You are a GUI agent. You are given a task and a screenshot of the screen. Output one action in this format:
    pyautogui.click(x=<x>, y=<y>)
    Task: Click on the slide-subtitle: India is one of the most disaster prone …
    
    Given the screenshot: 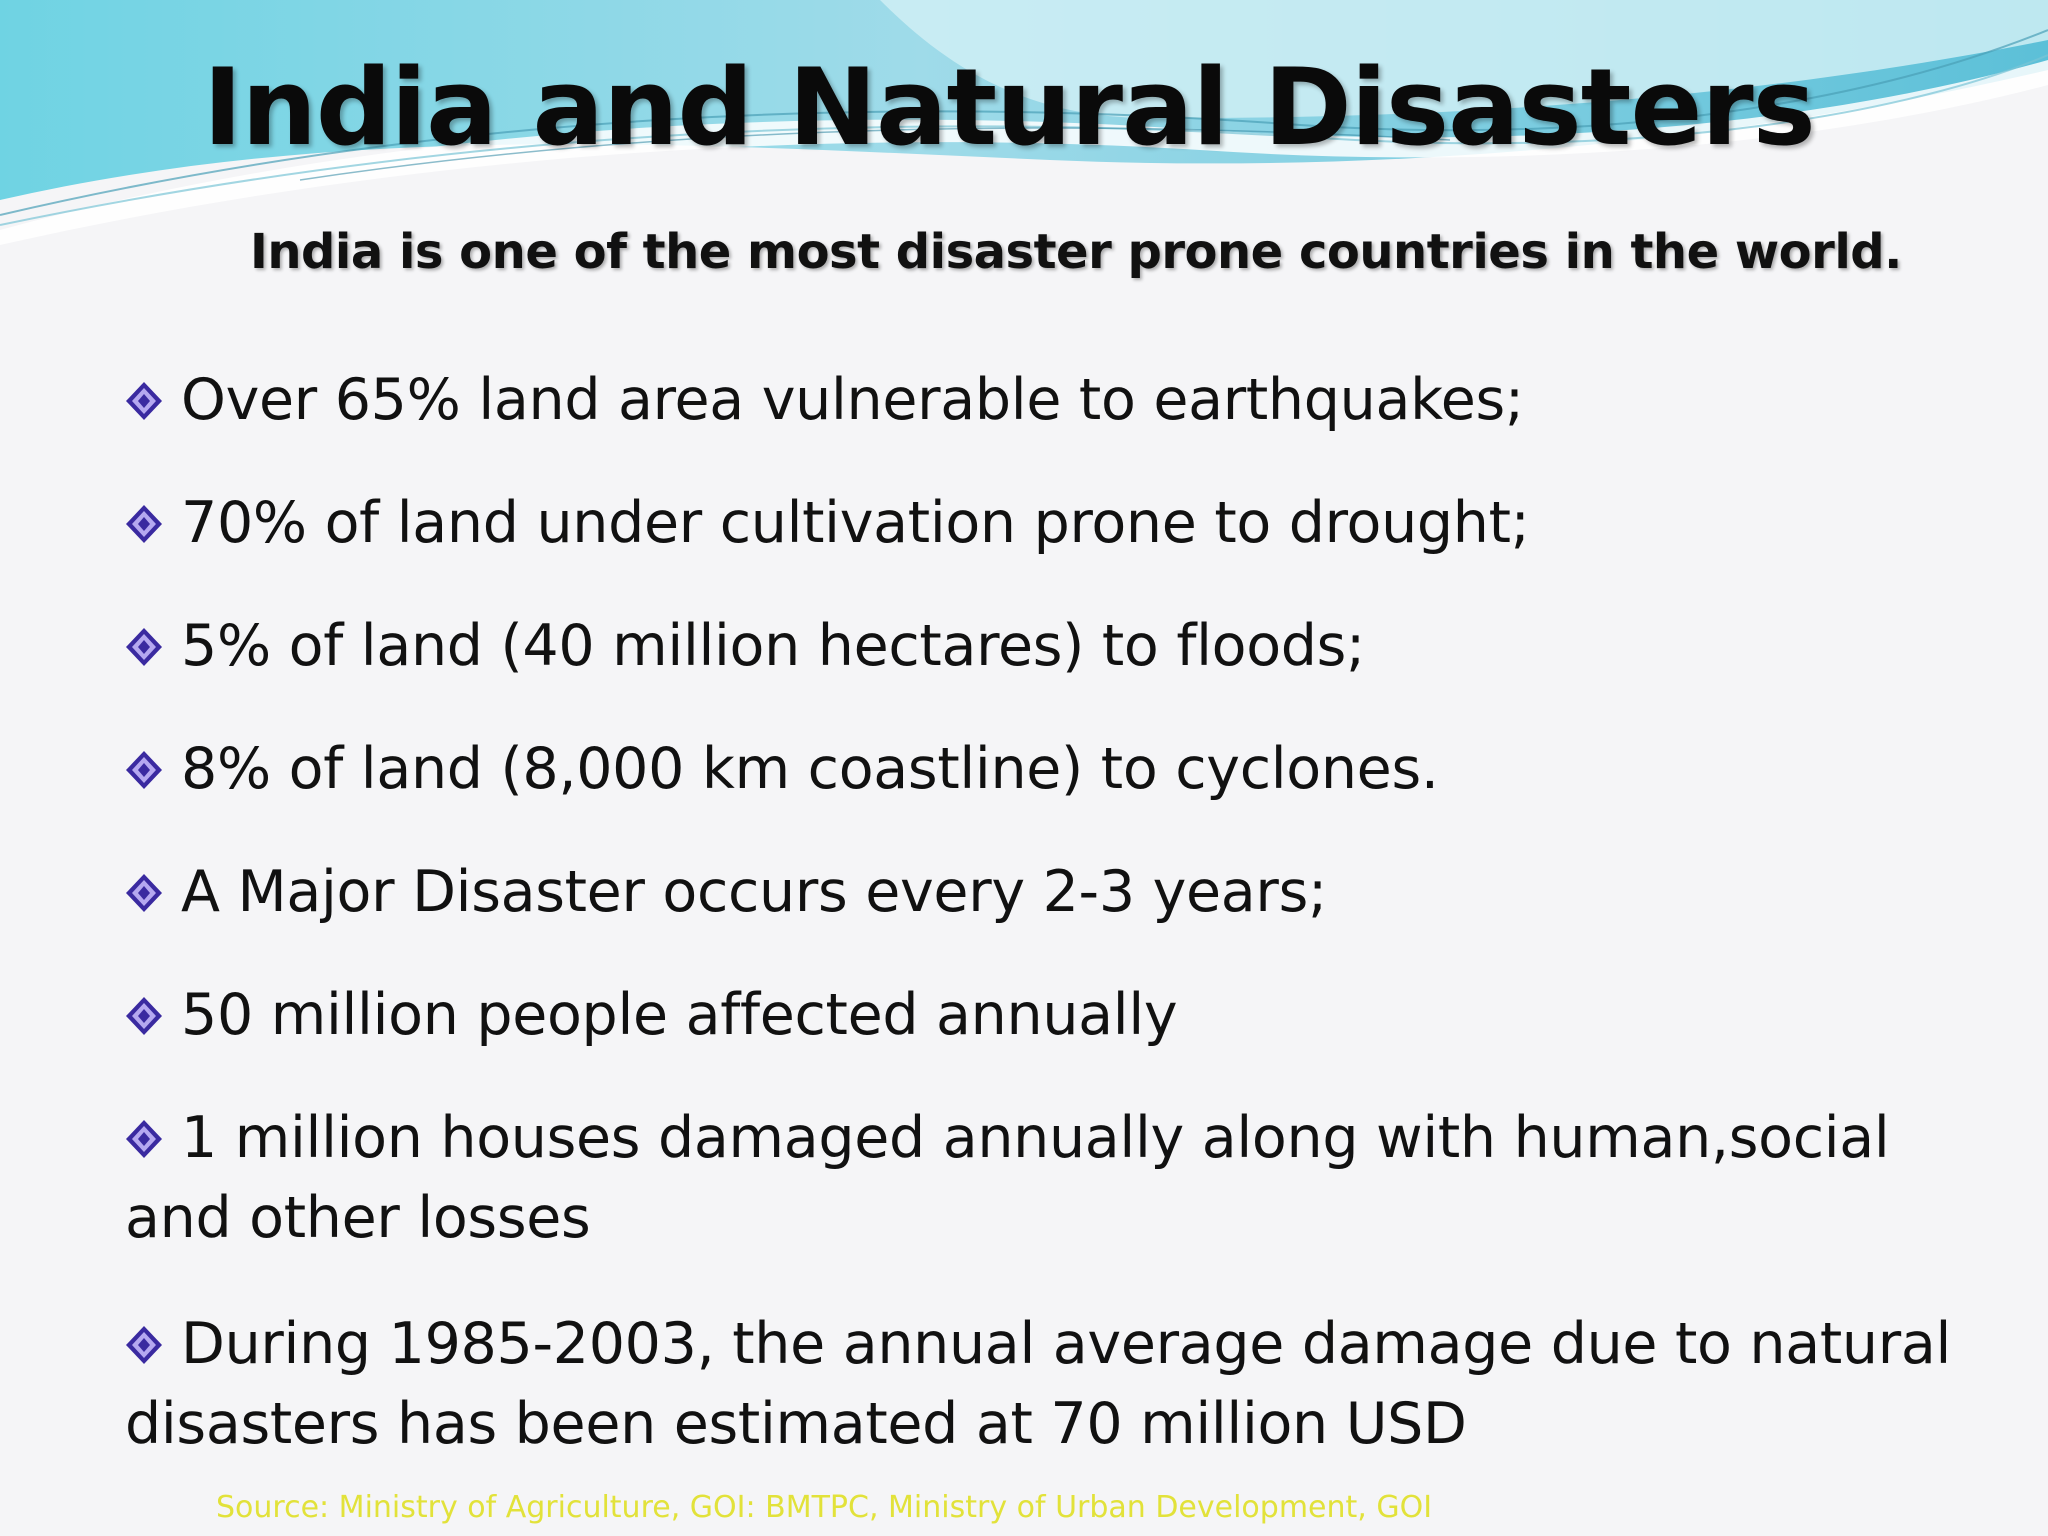 What is the action you would take?
    pyautogui.click(x=1076, y=252)
    